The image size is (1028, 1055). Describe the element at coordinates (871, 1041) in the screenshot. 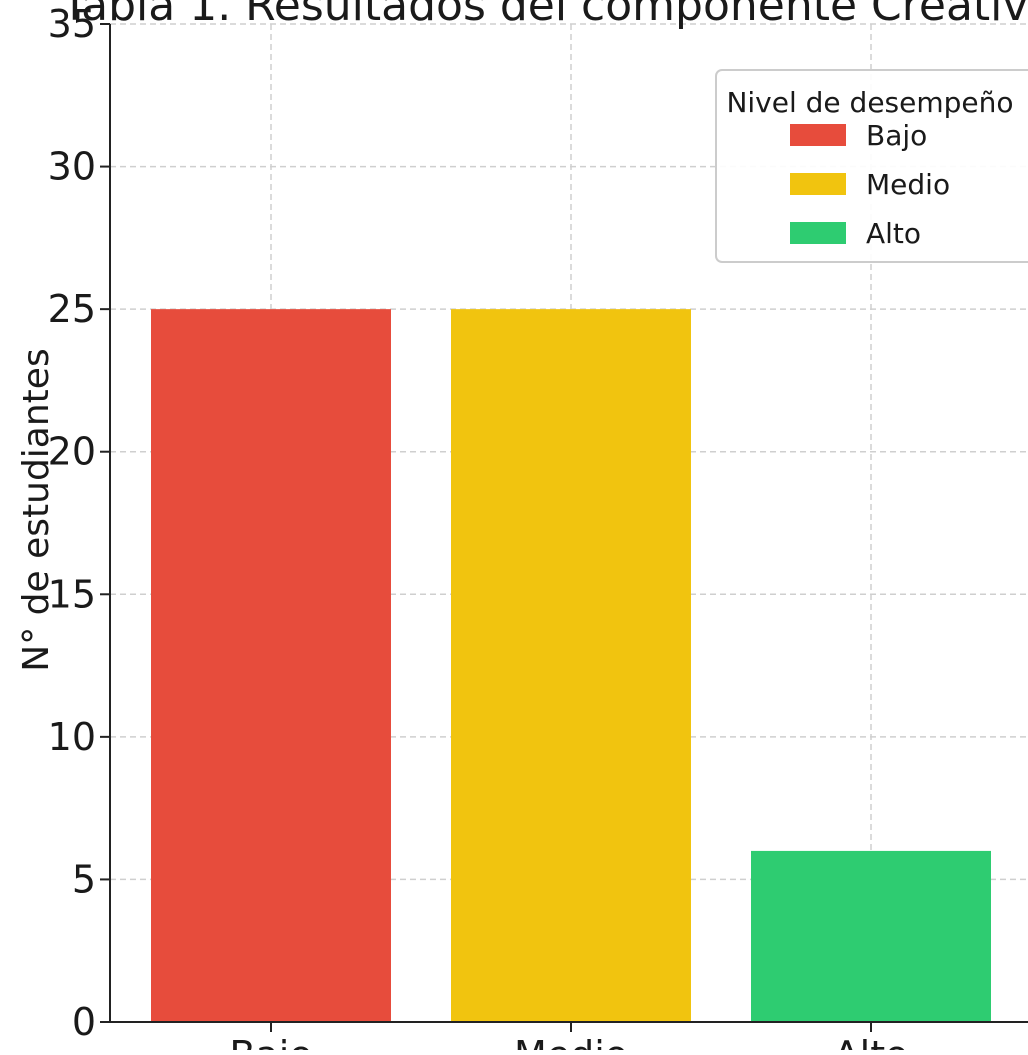

I see `x-tick-label-alto: Alto` at that location.